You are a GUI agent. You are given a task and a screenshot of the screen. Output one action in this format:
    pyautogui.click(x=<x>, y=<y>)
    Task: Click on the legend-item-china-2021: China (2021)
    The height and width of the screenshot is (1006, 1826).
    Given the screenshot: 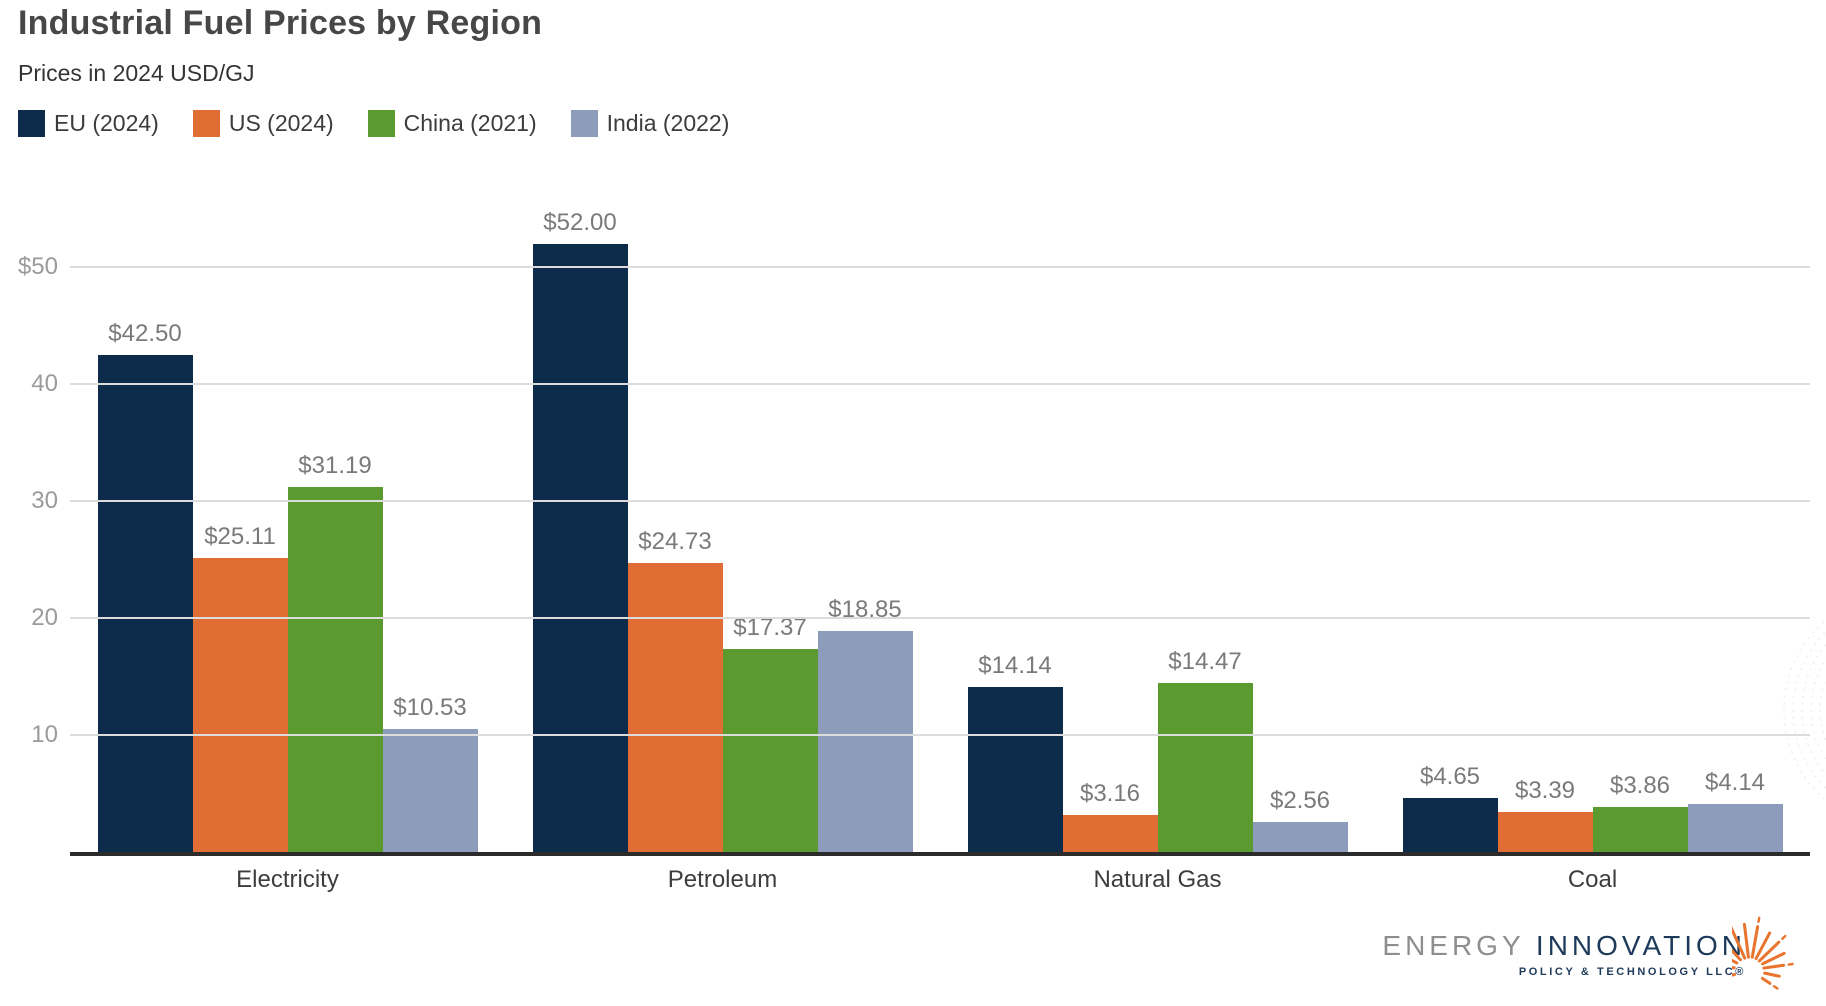 What is the action you would take?
    pyautogui.click(x=452, y=123)
    